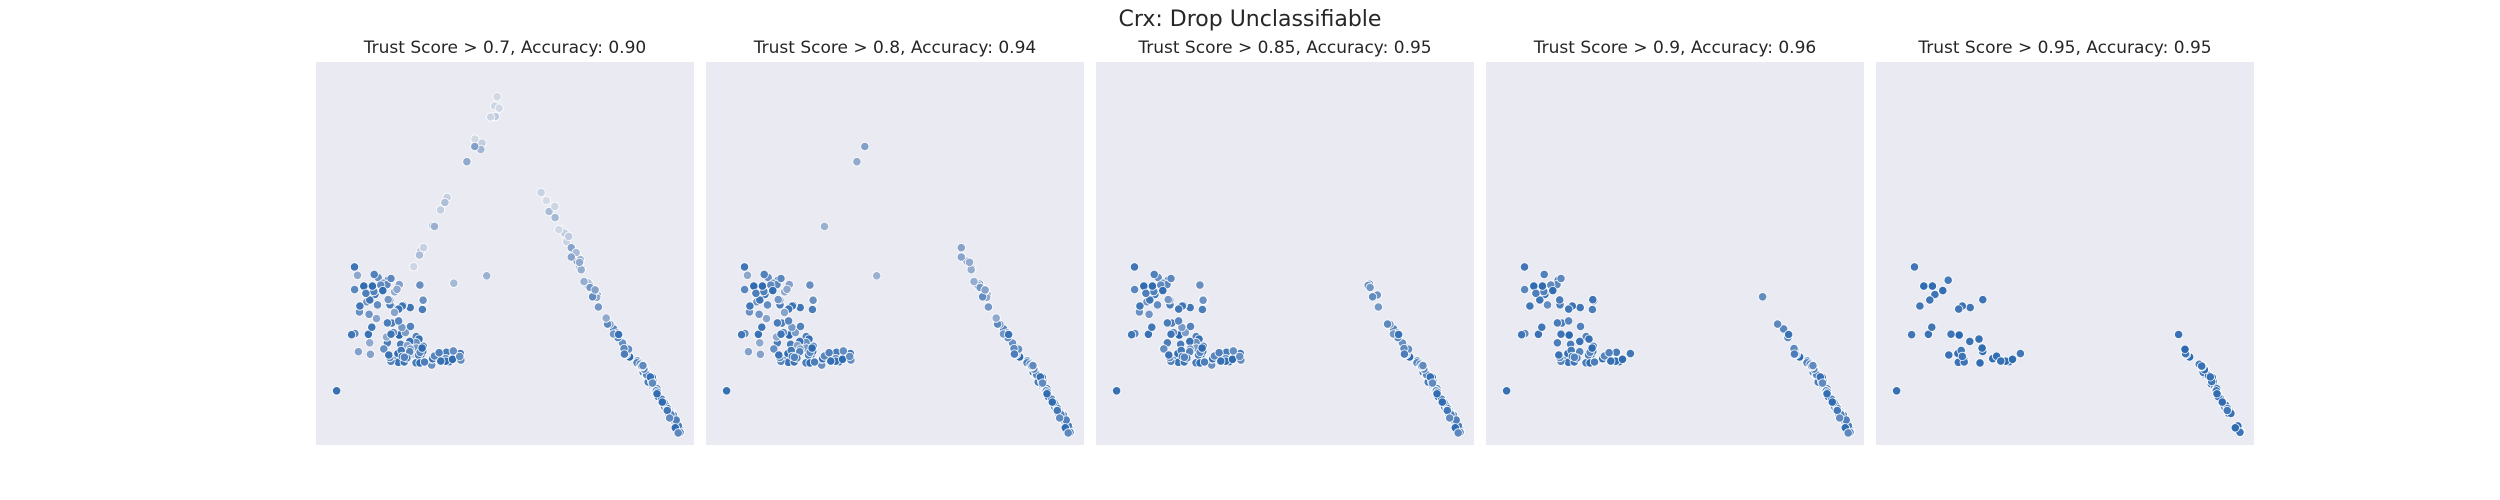  Describe the element at coordinates (894, 48) in the screenshot. I see `panel-title: Trust Score > 0.8, Accuracy: 0.94` at that location.